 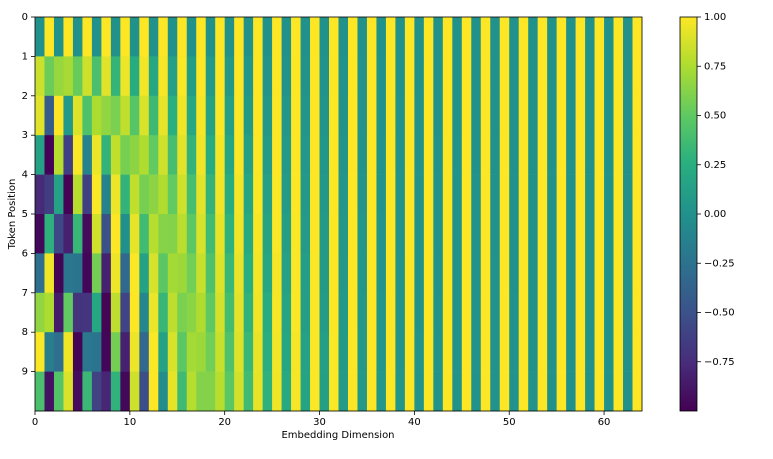 I want to click on colorbar-tick-label: 0.25, so click(x=715, y=165).